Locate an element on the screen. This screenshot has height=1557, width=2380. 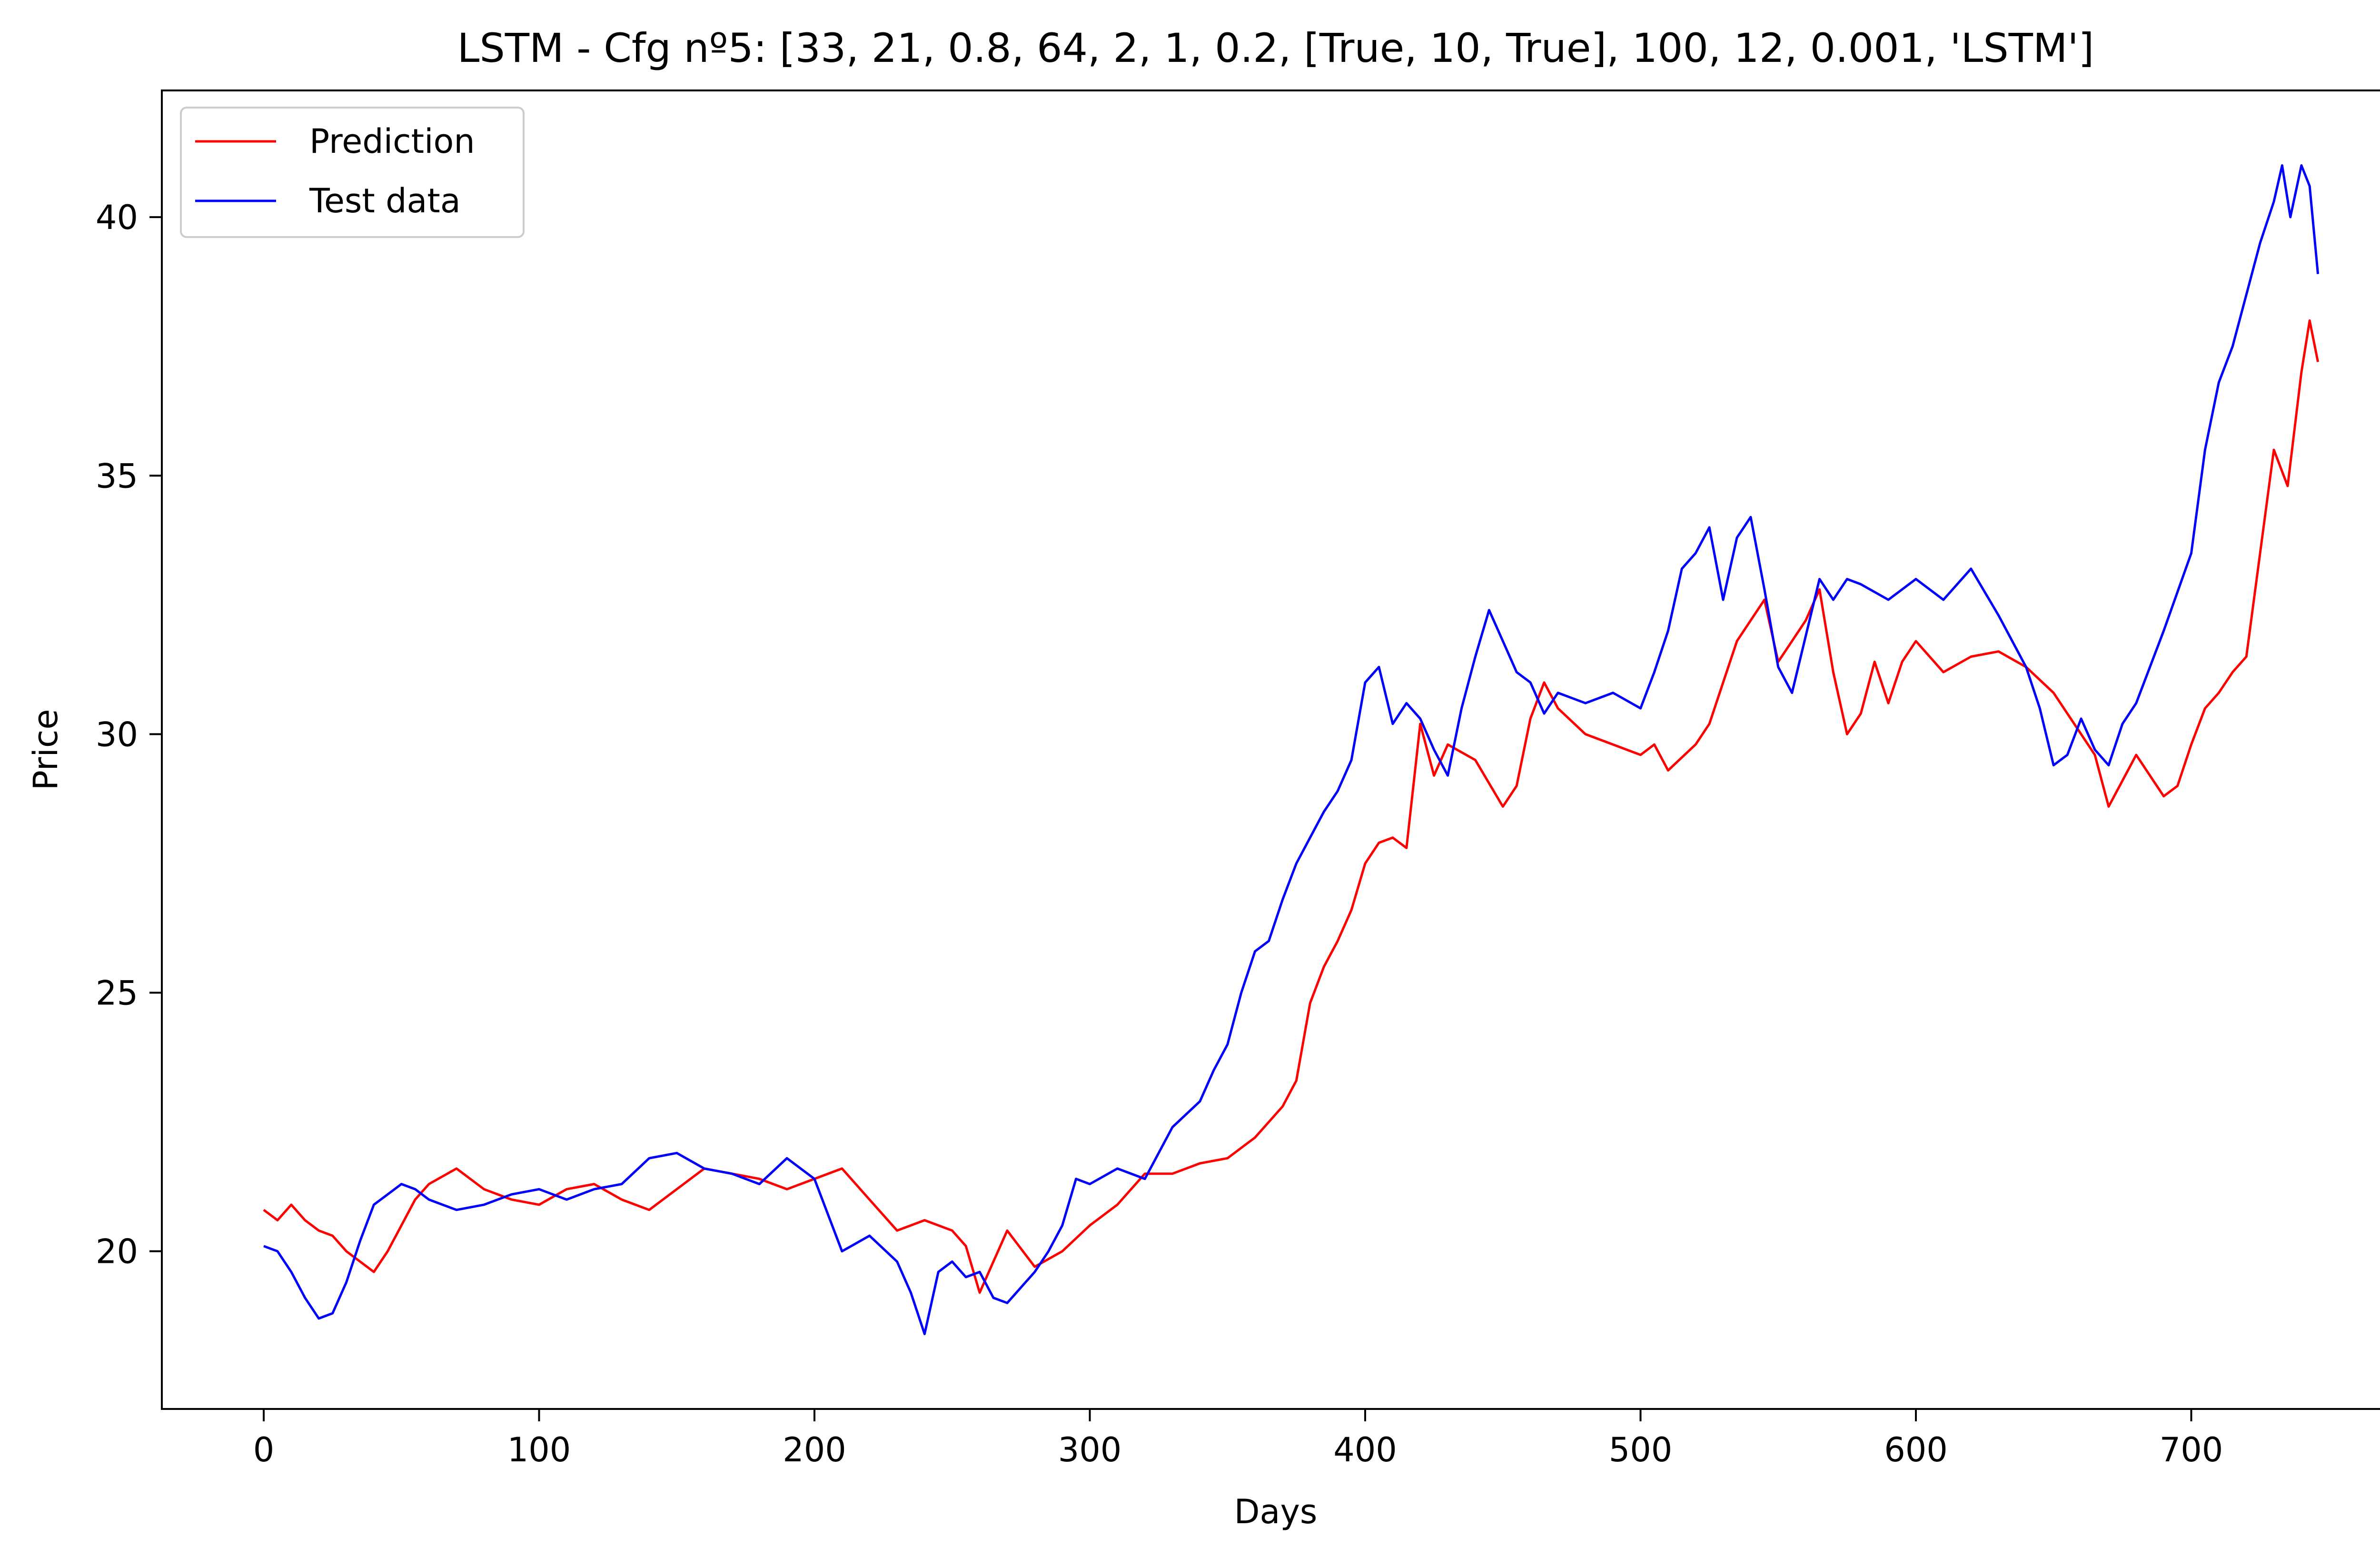
y-tick-label: 20 is located at coordinates (117, 1252).